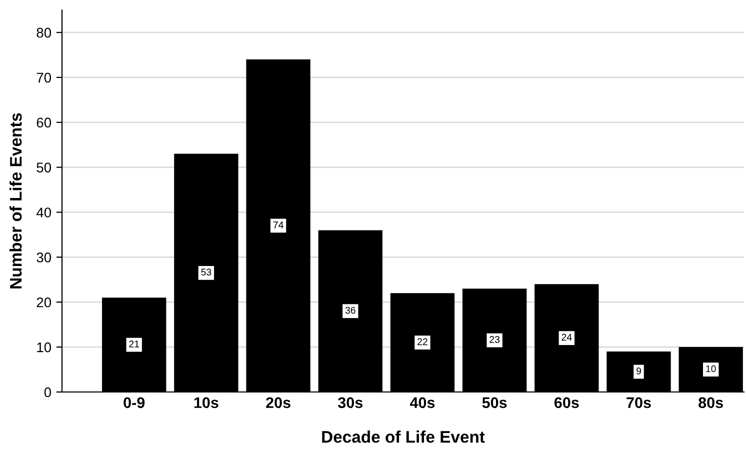 Image resolution: width=746 pixels, height=449 pixels. What do you see at coordinates (638, 371) in the screenshot?
I see `data-label: 9` at bounding box center [638, 371].